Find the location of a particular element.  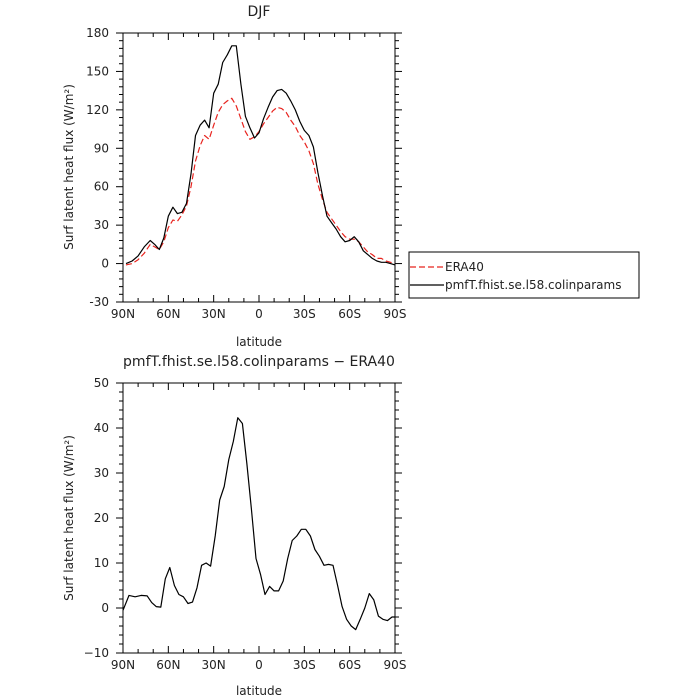

bottom-chart-ylabel: Surf latent heat flux (W/m²) is located at coordinates (69, 518).